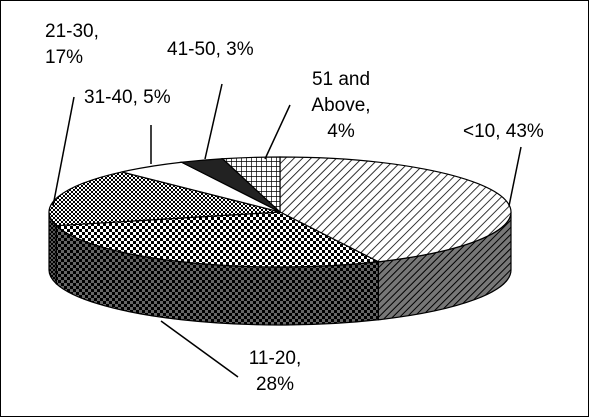  What do you see at coordinates (503, 131) in the screenshot?
I see `slice-label--10: <10, 43%` at bounding box center [503, 131].